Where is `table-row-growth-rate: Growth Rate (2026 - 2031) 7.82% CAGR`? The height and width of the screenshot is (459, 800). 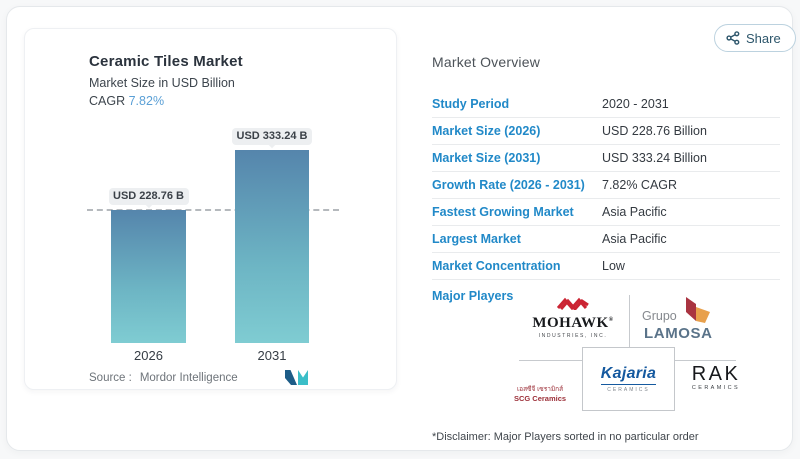
table-row-growth-rate: Growth Rate (2026 - 2031) 7.82% CAGR is located at coordinates (606, 185).